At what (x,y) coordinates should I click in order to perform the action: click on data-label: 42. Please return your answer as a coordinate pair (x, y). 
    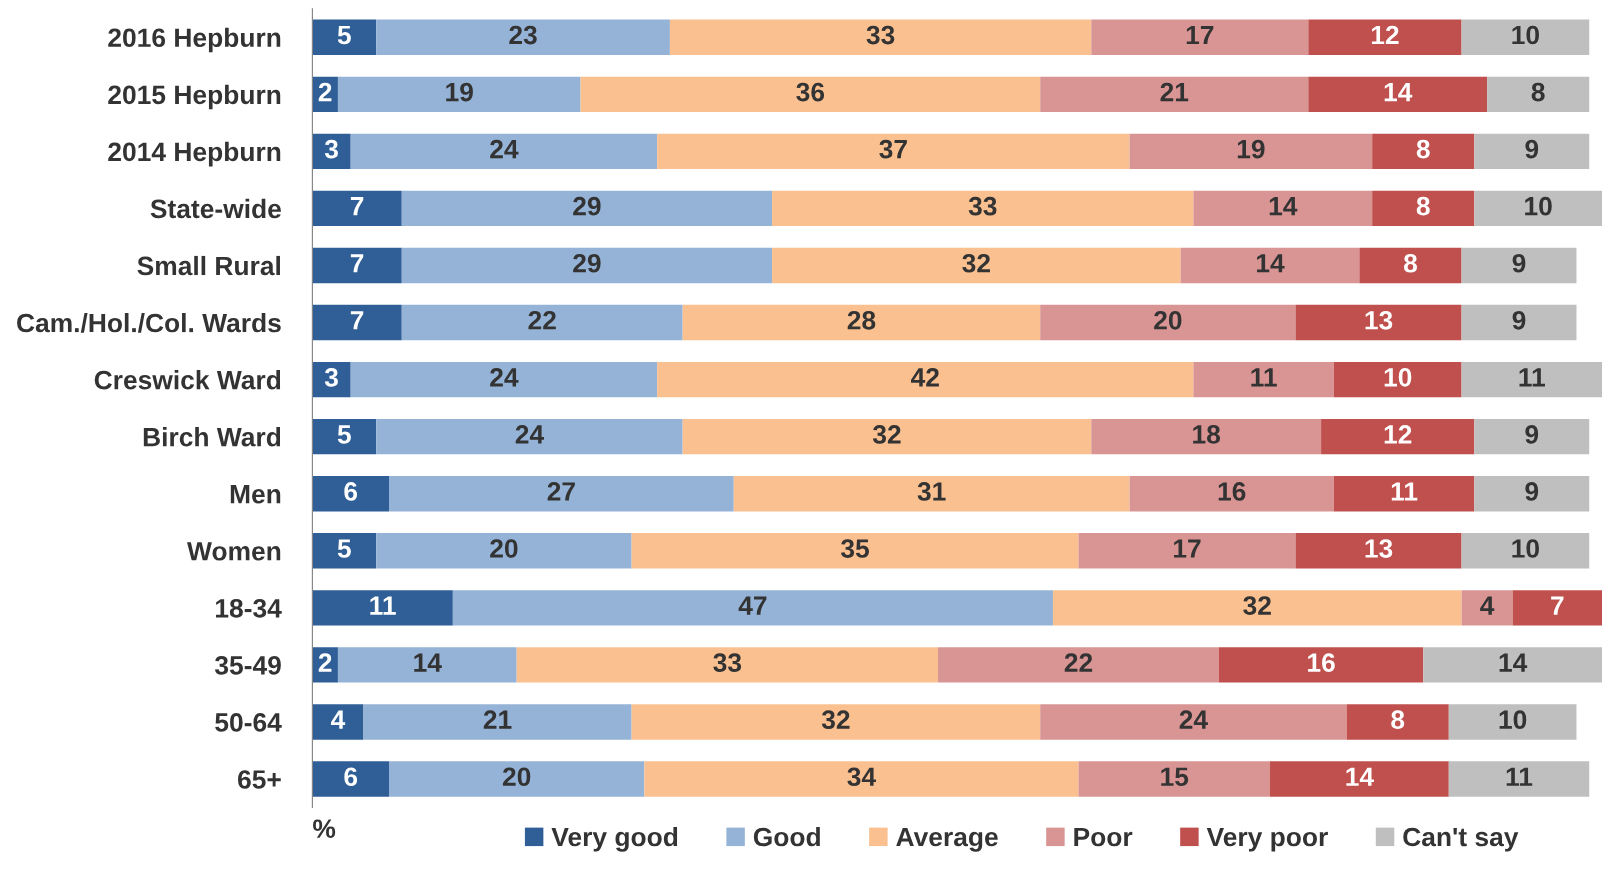
    Looking at the image, I should click on (925, 377).